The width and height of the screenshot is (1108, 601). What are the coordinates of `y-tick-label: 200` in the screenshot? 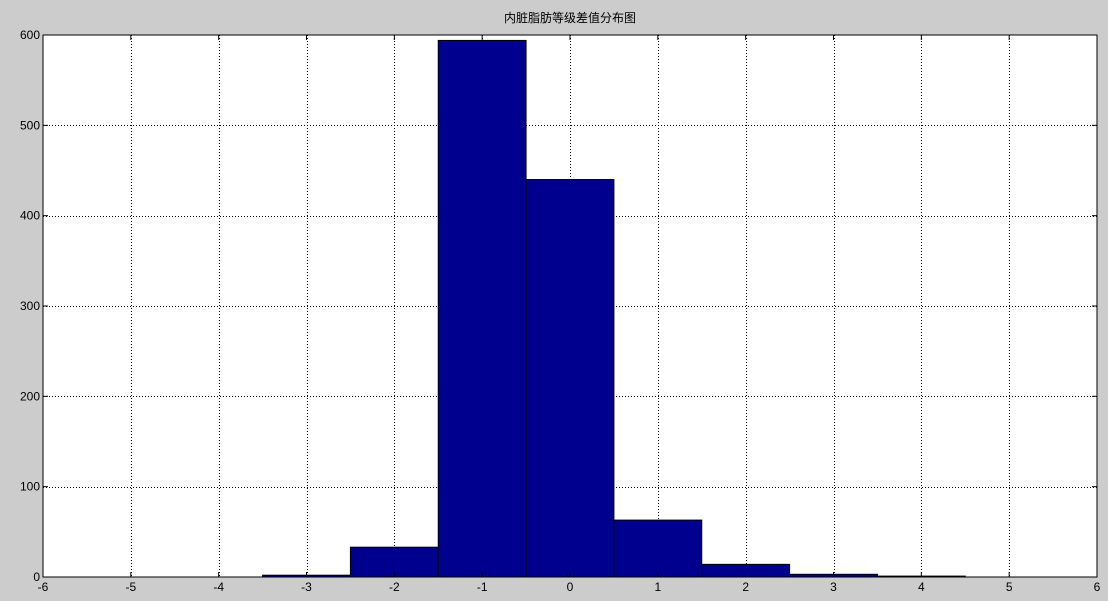 It's located at (30, 396).